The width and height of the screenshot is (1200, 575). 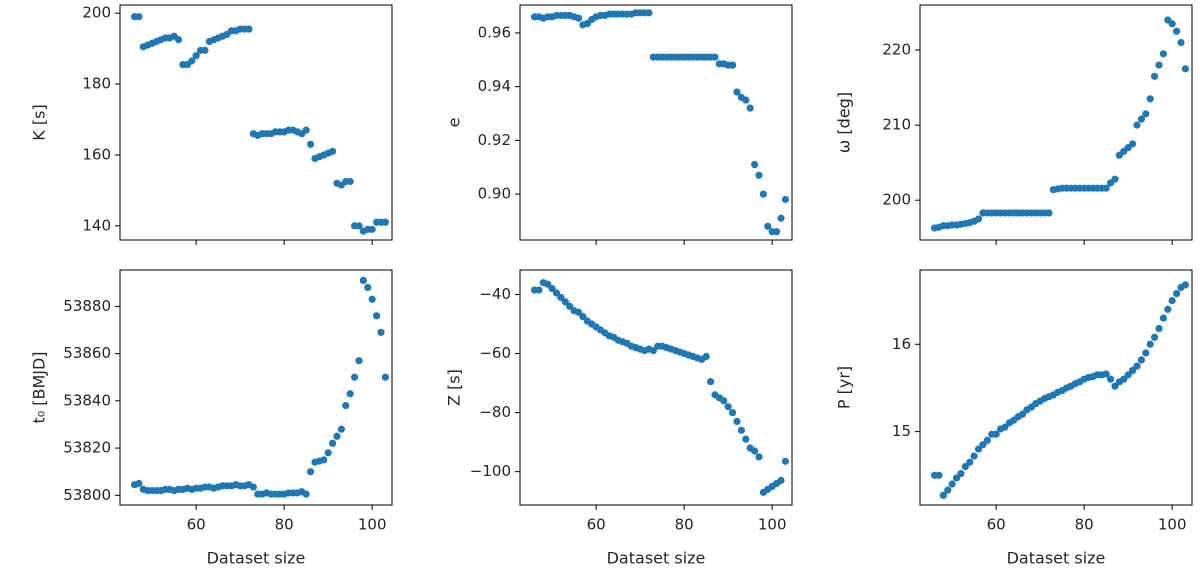 I want to click on y-axis-label: Z [s], so click(x=454, y=387).